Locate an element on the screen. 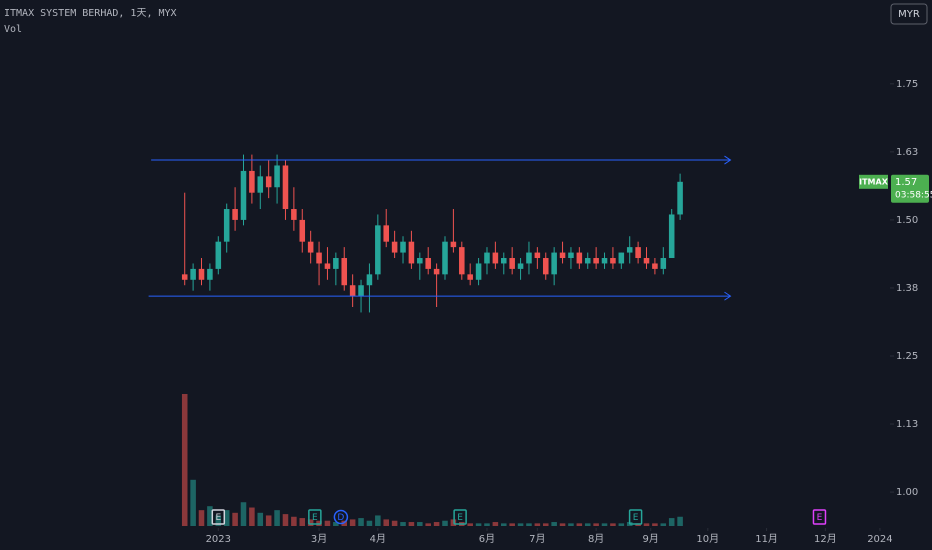 The image size is (932, 550). y-tick-label: 1.63 is located at coordinates (907, 152).